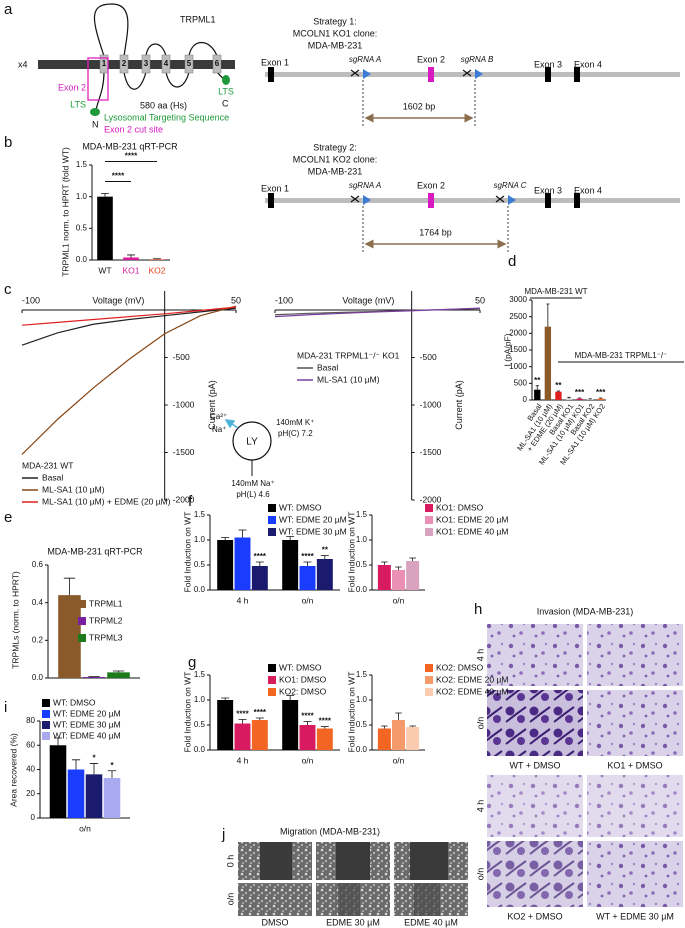  I want to click on image-caption: DMSO, so click(275, 922).